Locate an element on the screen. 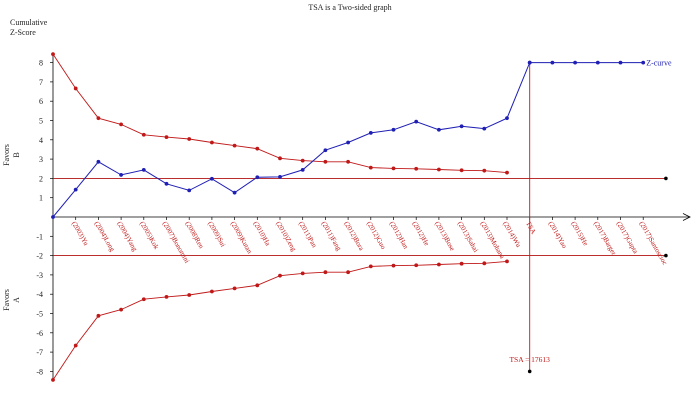 This screenshot has height=401, width=700. category-label: (2010)Zeng is located at coordinates (286, 236).